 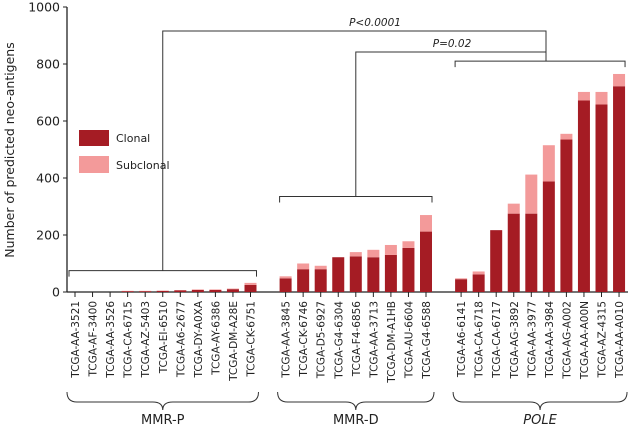 I want to click on x-tick-label: TCGA-AA-3845, so click(x=287, y=340).